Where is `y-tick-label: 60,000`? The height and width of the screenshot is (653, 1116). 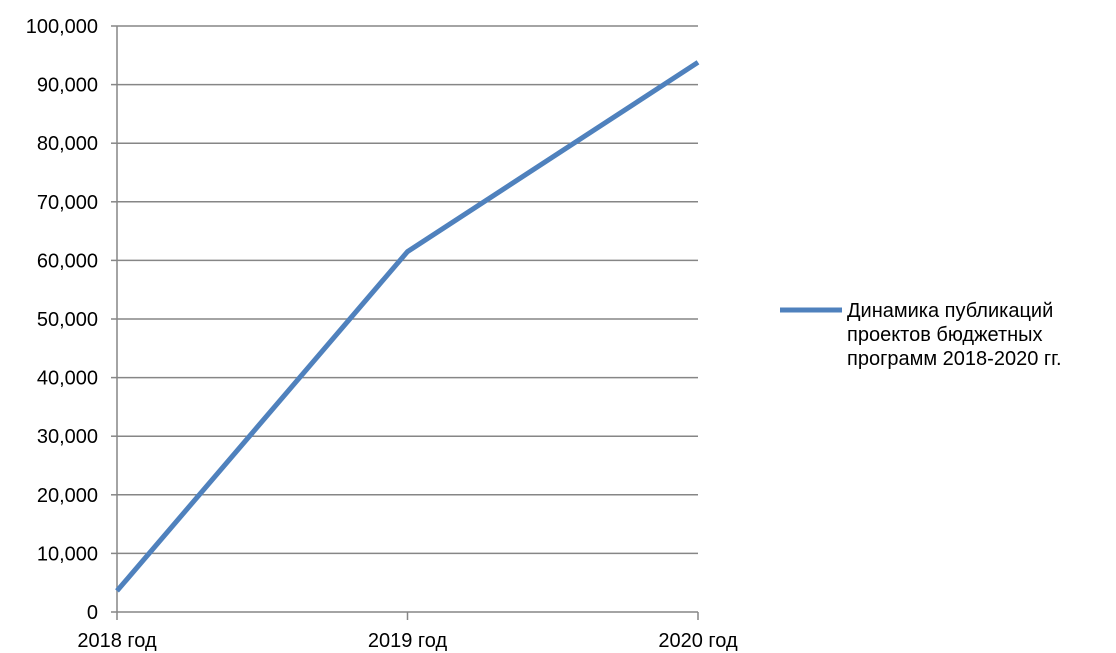 y-tick-label: 60,000 is located at coordinates (67, 261).